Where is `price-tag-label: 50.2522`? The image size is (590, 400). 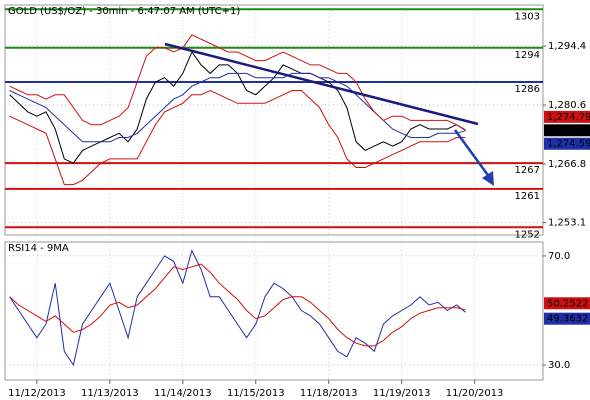 price-tag-label: 50.2522 is located at coordinates (567, 303).